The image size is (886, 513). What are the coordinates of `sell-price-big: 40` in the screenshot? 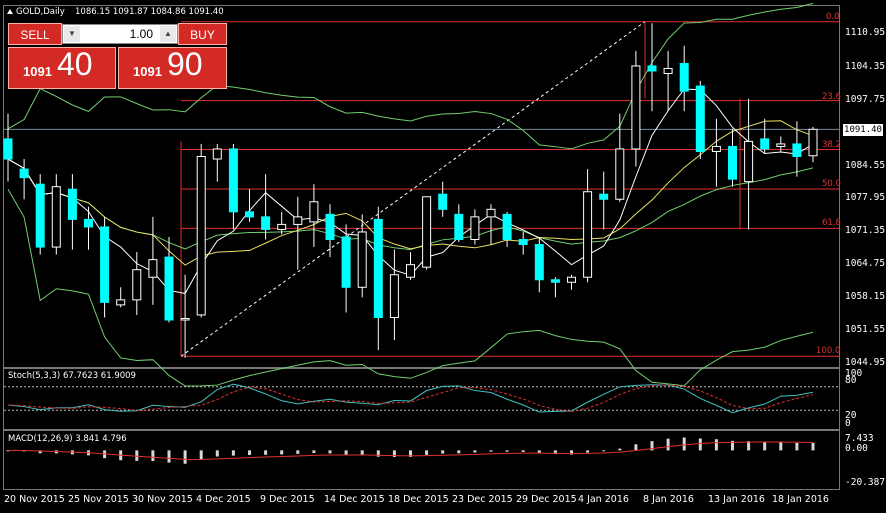 It's located at (75, 64).